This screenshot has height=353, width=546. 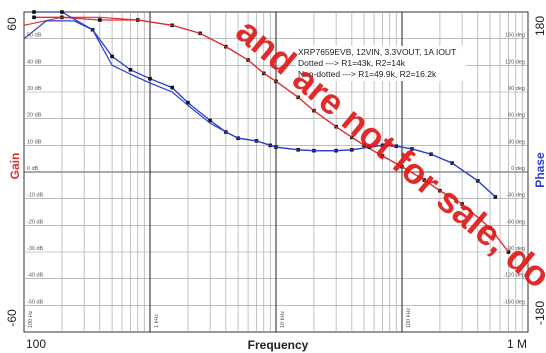 What do you see at coordinates (283, 319) in the screenshot?
I see `decade-label: 10 kHz` at bounding box center [283, 319].